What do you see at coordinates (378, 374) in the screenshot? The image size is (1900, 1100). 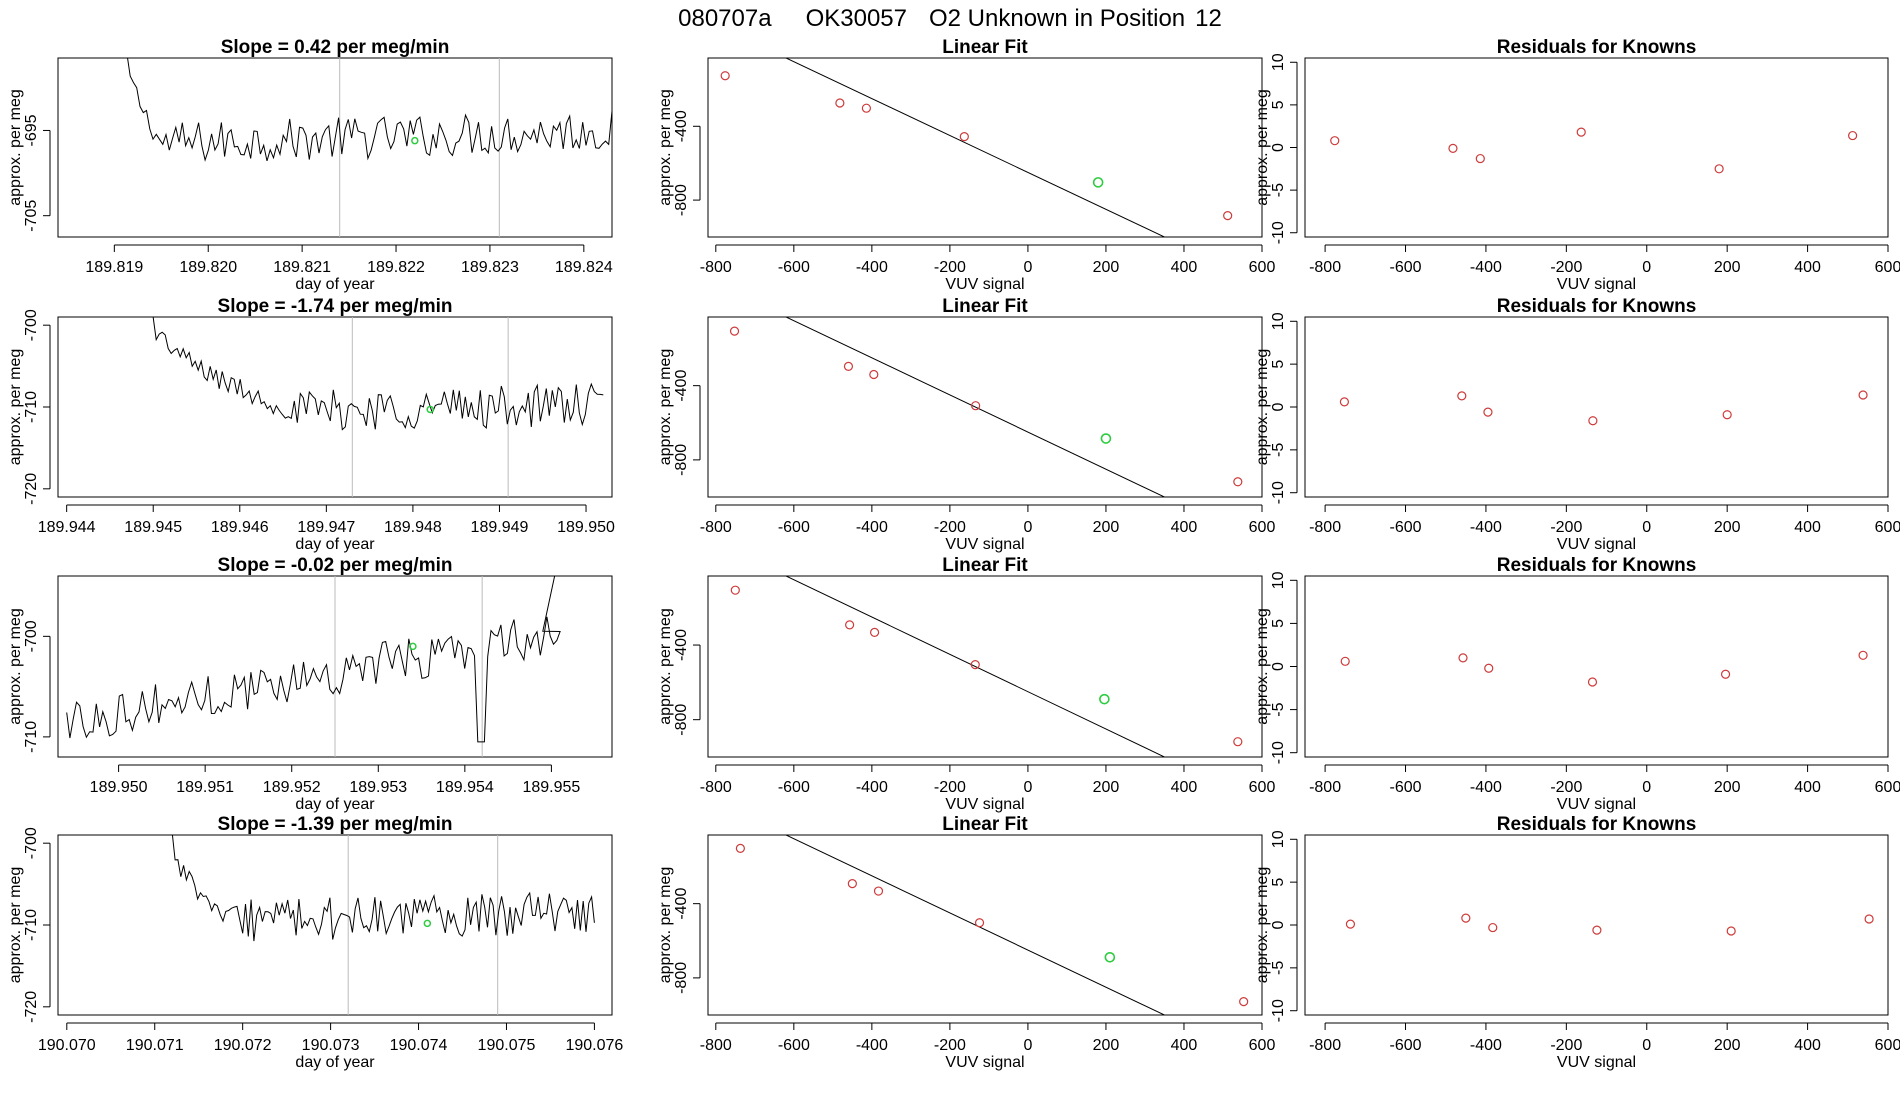 I see `series-line` at bounding box center [378, 374].